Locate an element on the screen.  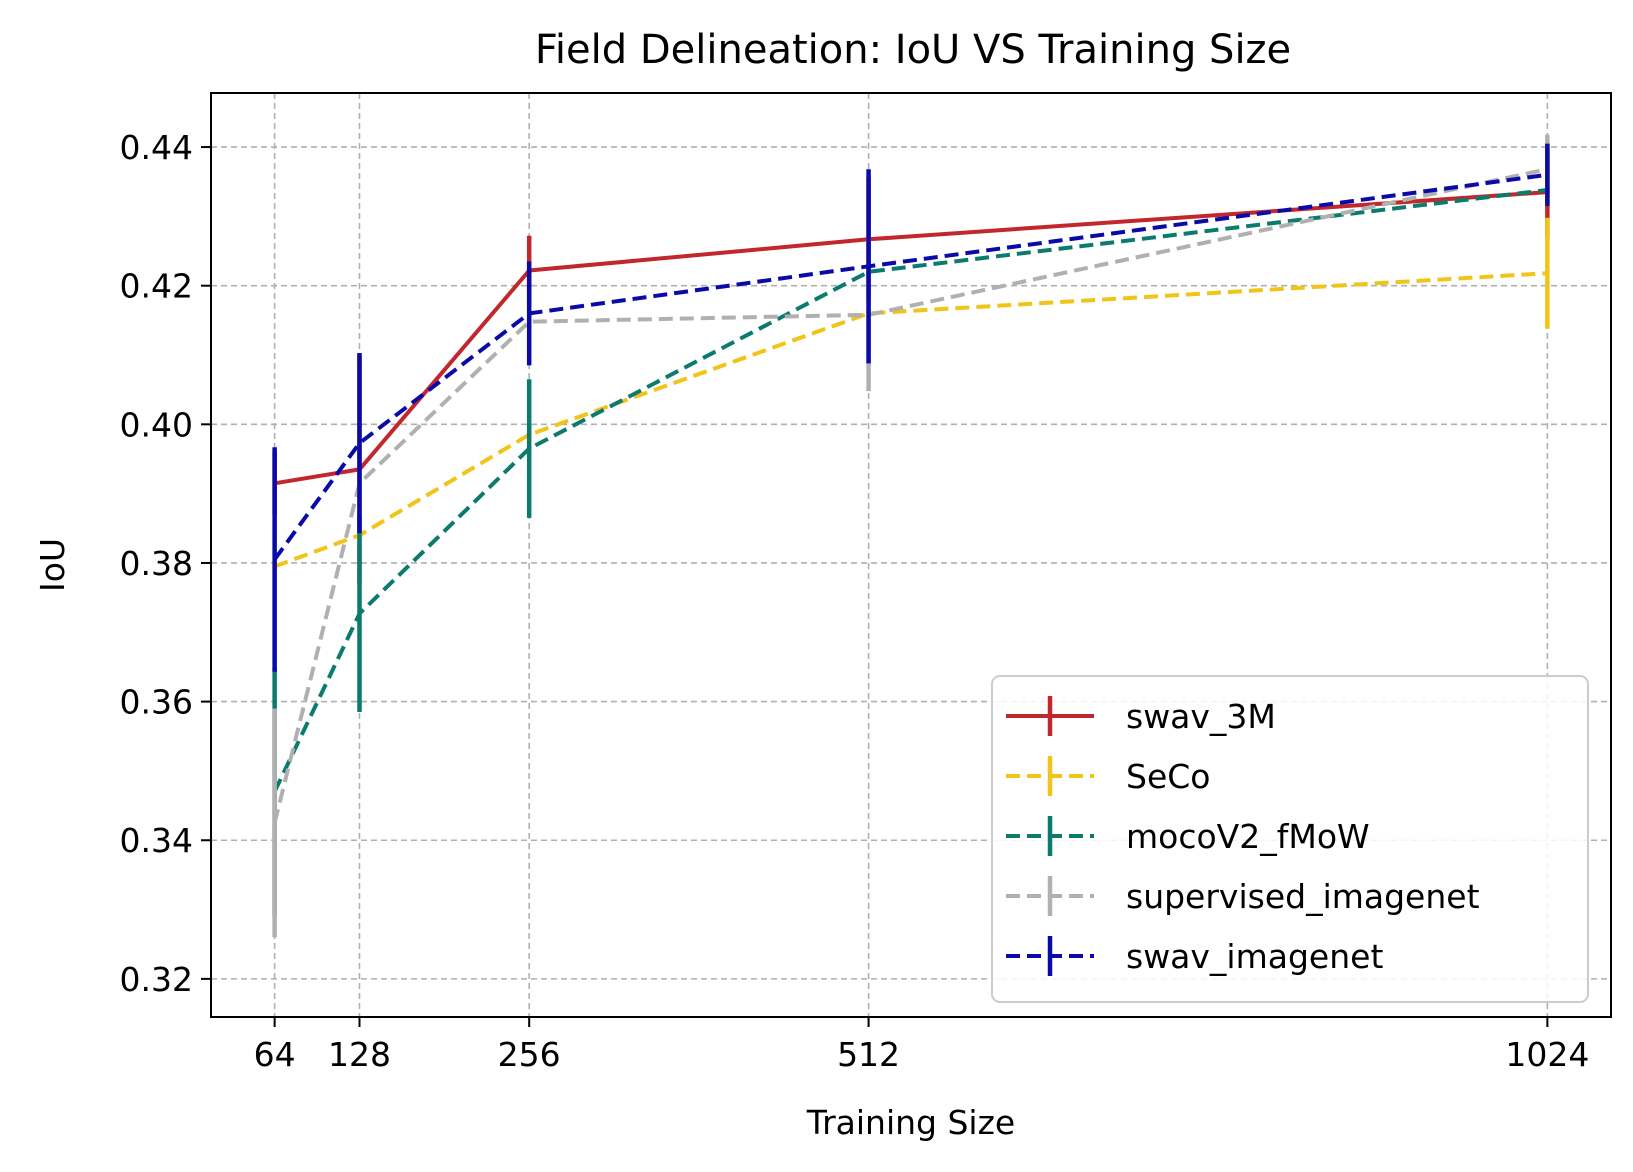
x-axis-label: Training Size is located at coordinates (910, 1122).